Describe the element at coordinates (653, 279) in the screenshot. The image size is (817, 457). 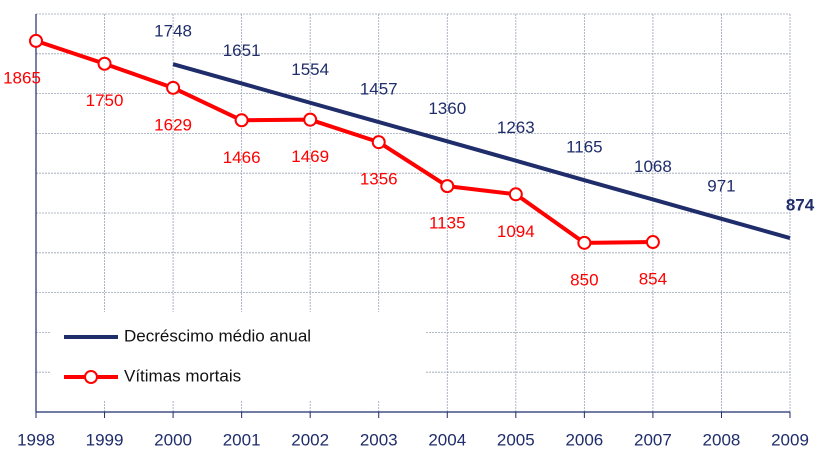
I see `data-label: 854` at that location.